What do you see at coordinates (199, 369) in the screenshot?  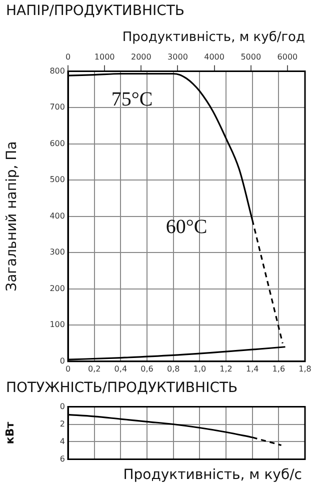 I see `x-tick-label: 1,0` at bounding box center [199, 369].